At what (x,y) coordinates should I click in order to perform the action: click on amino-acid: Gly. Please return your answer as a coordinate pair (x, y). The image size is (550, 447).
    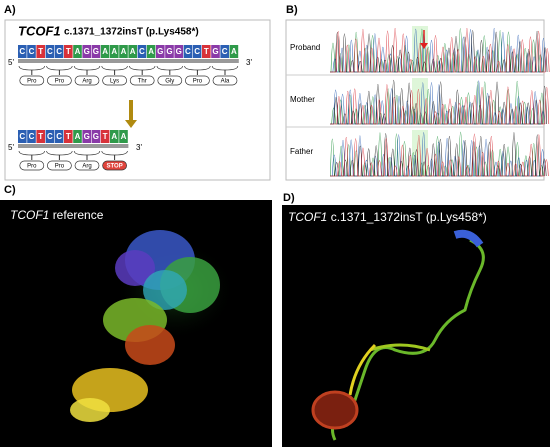
    Looking at the image, I should click on (169, 81).